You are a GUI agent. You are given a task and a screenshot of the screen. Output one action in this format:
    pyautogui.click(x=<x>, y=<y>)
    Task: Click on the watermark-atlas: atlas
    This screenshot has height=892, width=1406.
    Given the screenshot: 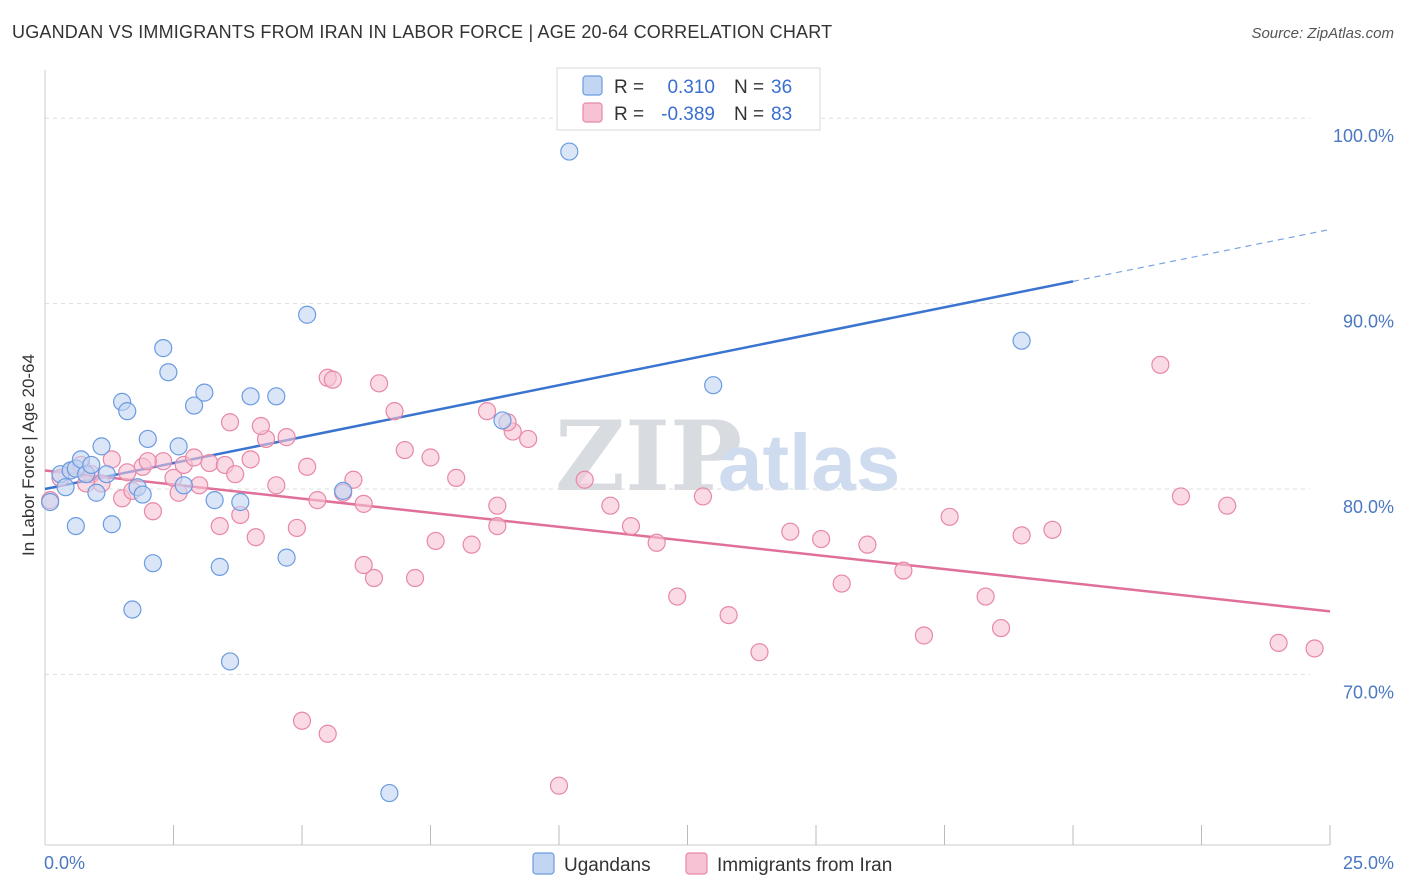 What is the action you would take?
    pyautogui.click(x=809, y=462)
    